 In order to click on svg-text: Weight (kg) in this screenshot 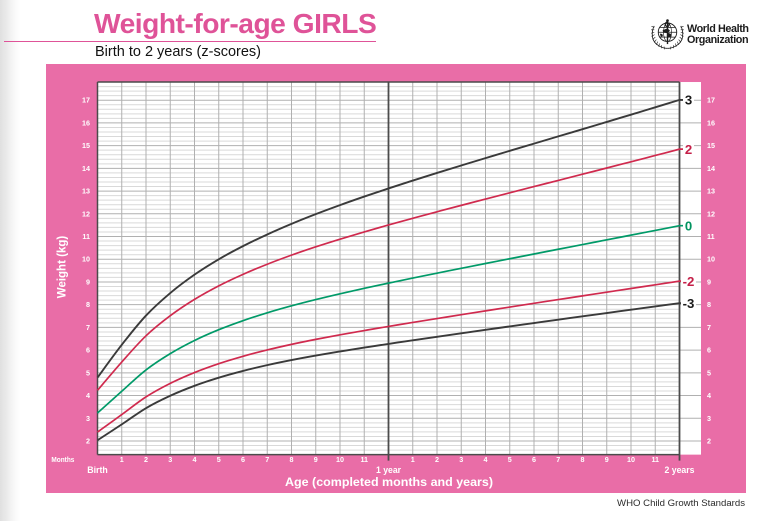, I will do `click(63, 267)`.